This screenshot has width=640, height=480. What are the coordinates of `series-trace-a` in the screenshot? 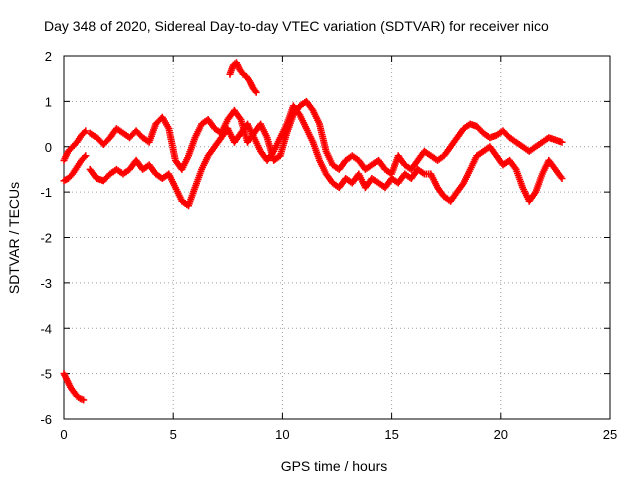 It's located at (75, 145).